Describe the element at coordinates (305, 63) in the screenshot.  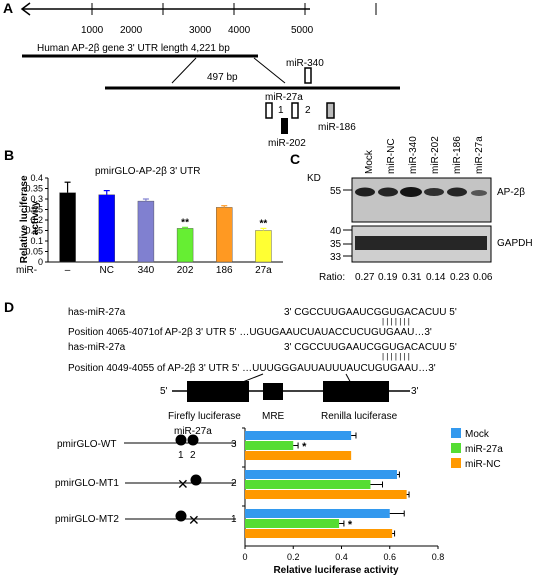
I see `mir340-label: miR-340` at that location.